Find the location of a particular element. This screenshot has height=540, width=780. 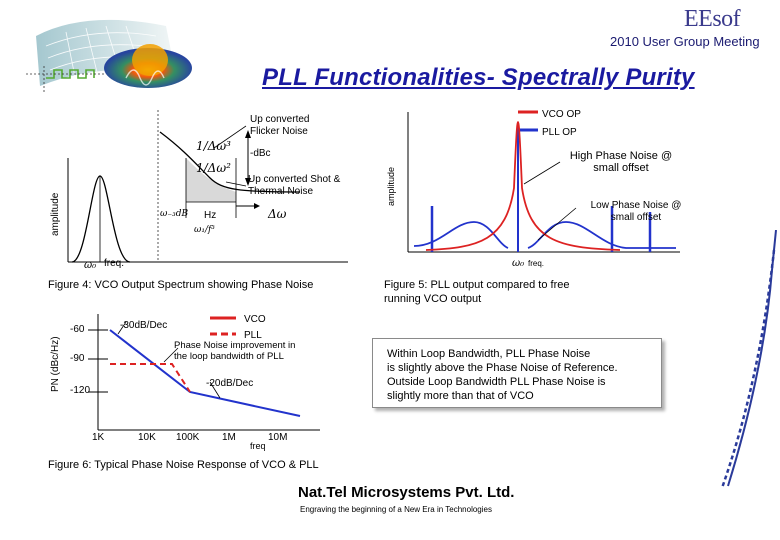

fig6-ytick-1: -60 is located at coordinates (77, 329).